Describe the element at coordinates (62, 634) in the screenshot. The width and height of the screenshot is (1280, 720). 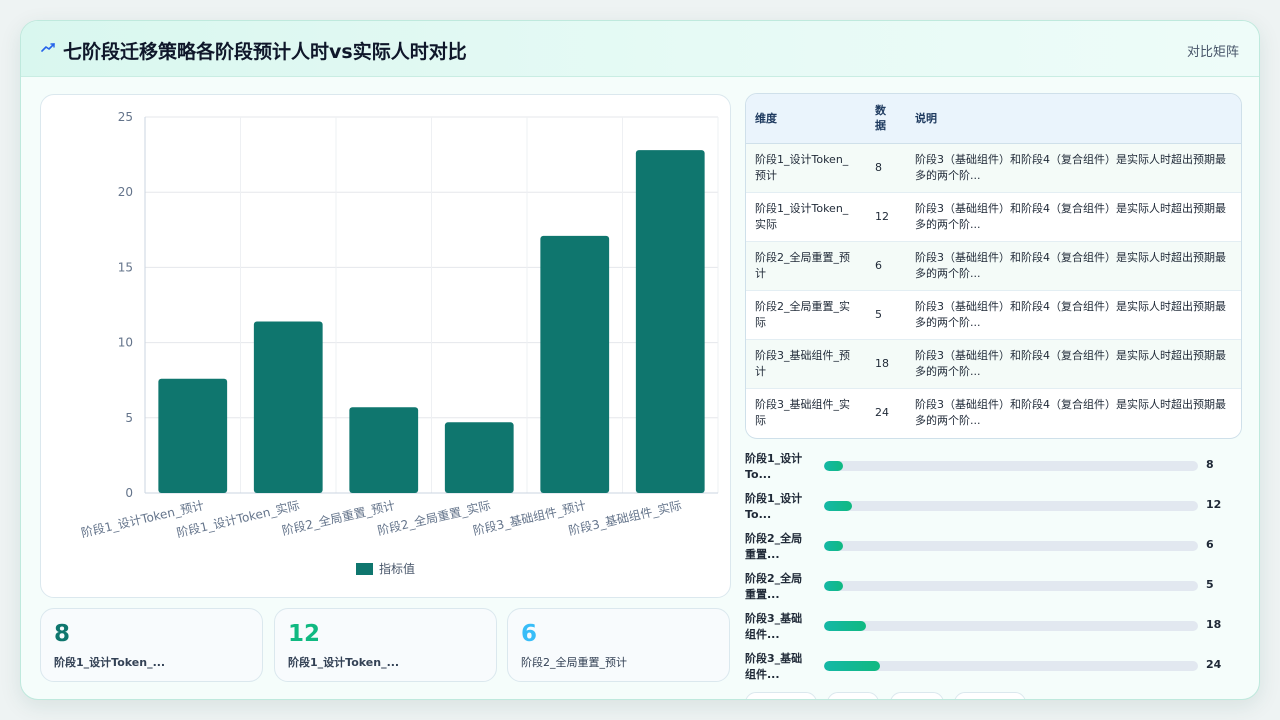
I see `kpi-value: 8` at that location.